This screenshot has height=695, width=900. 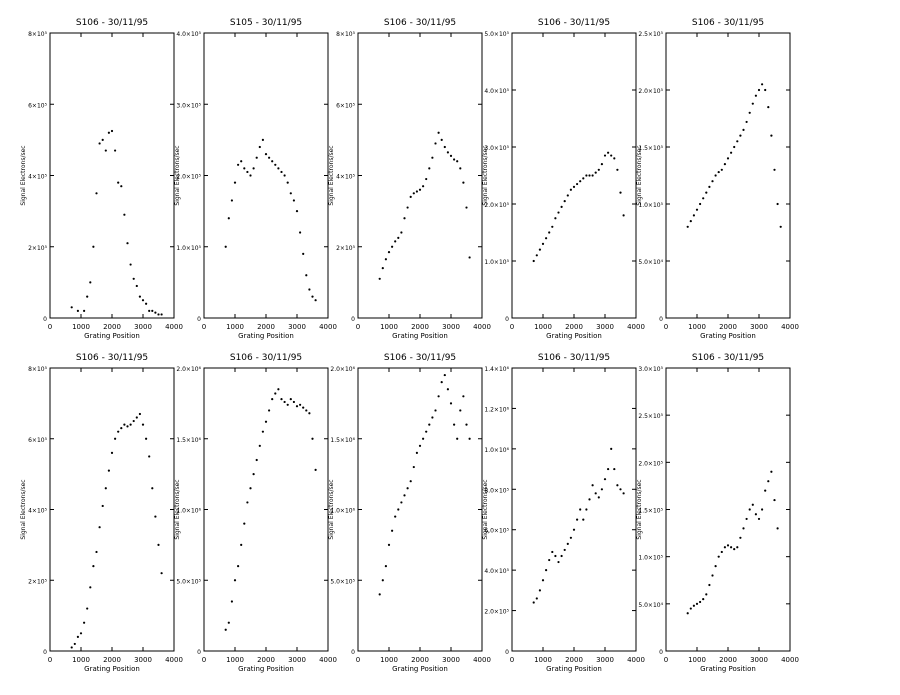 What do you see at coordinates (353, 652) in the screenshot?
I see `y-tick-label-8-0: 0` at bounding box center [353, 652].